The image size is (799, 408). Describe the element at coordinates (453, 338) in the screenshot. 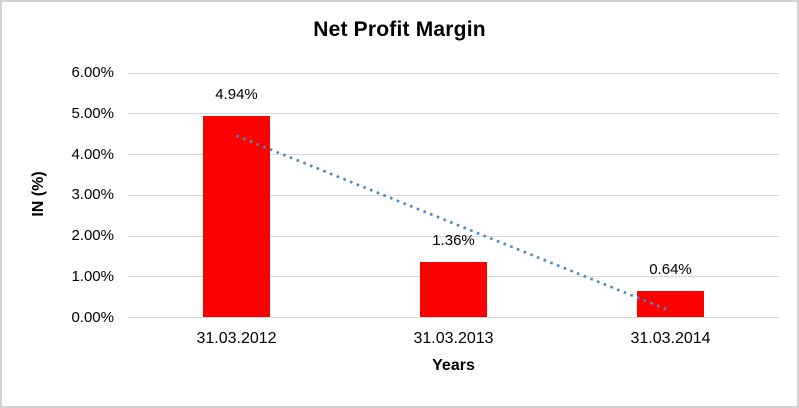

I see `x-axis-tick-label: 31.03.2013` at that location.